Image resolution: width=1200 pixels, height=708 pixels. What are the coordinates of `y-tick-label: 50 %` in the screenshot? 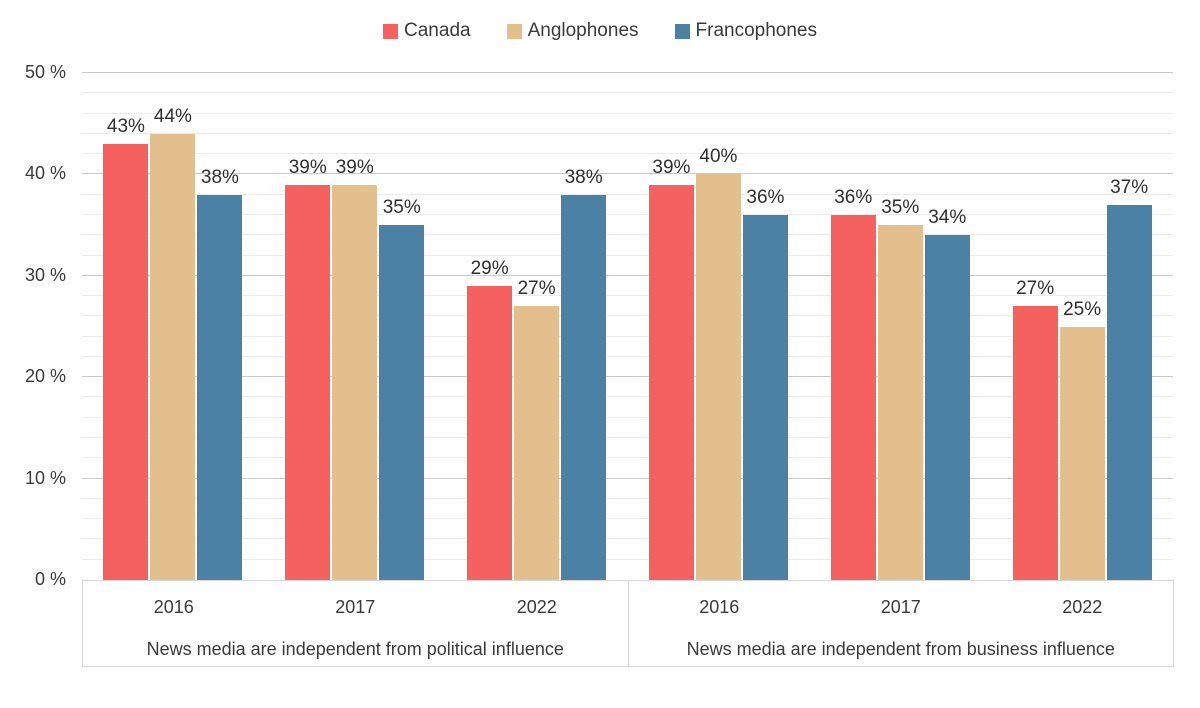 It's located at (45, 72).